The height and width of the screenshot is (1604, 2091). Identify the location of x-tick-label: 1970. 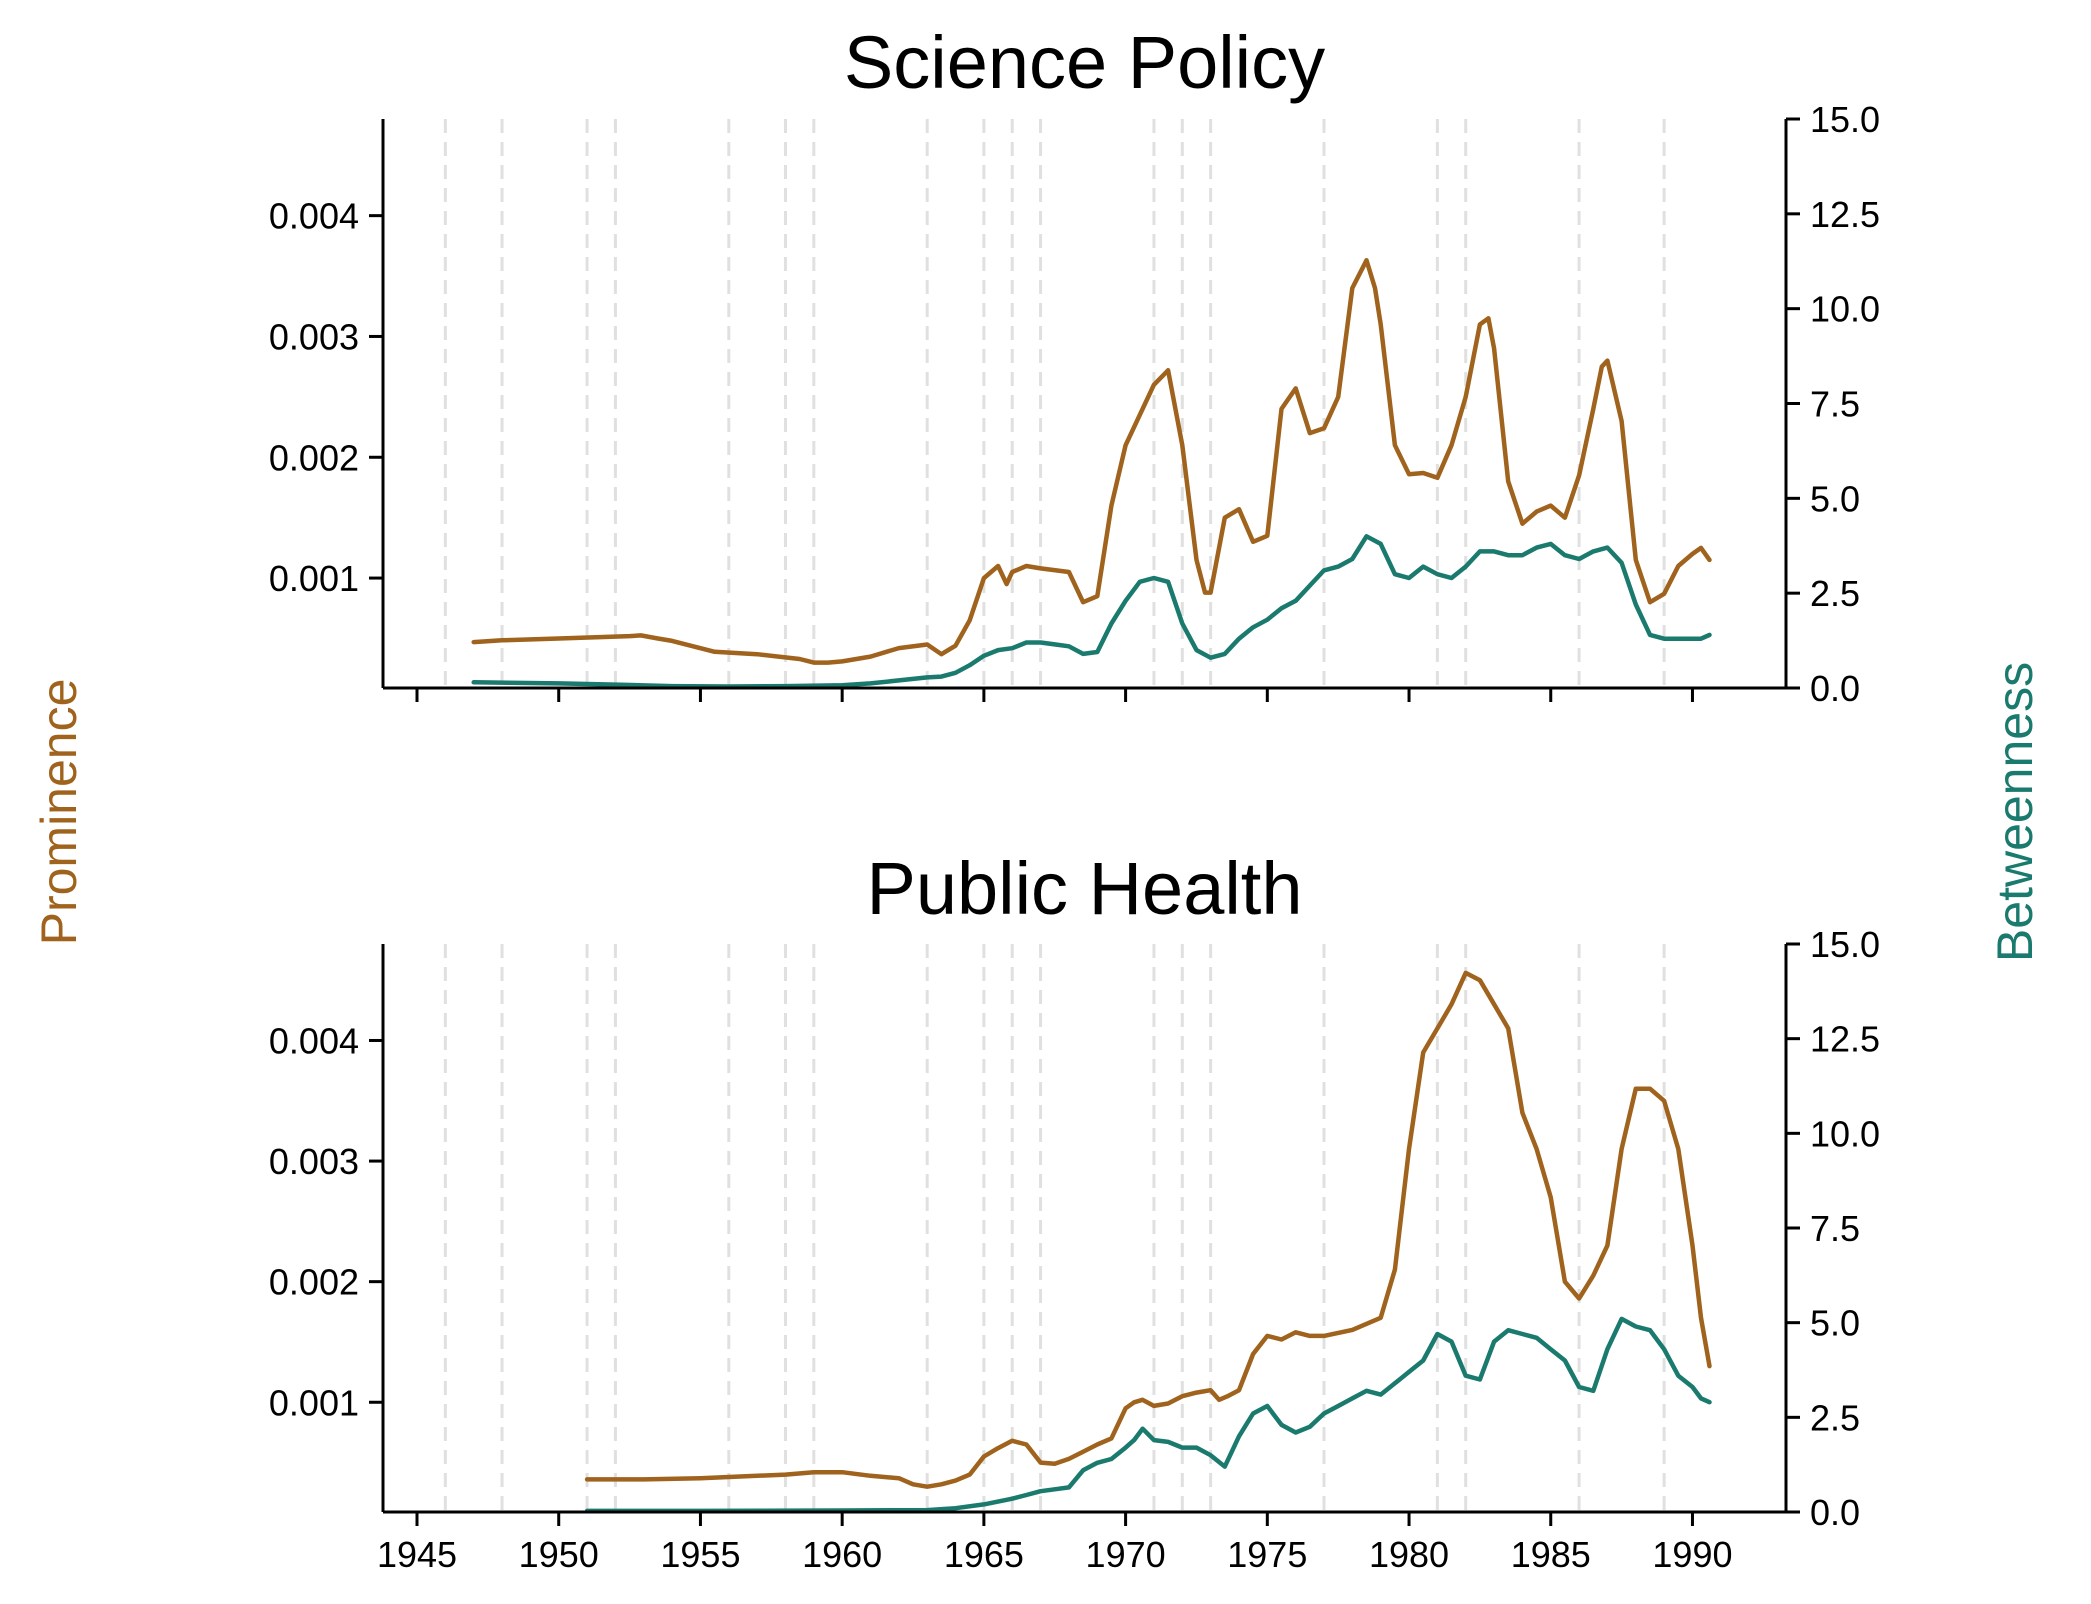
(1126, 1554).